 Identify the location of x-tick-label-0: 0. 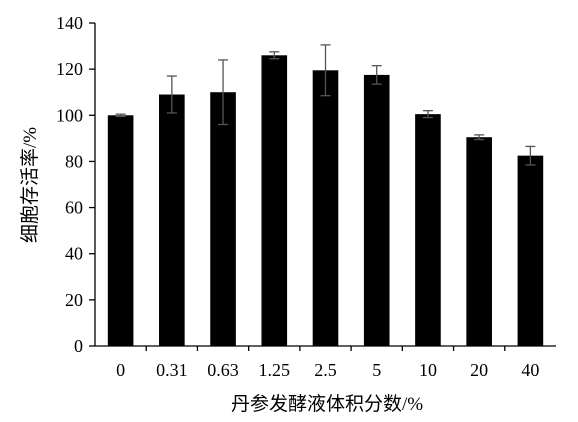
(120, 370).